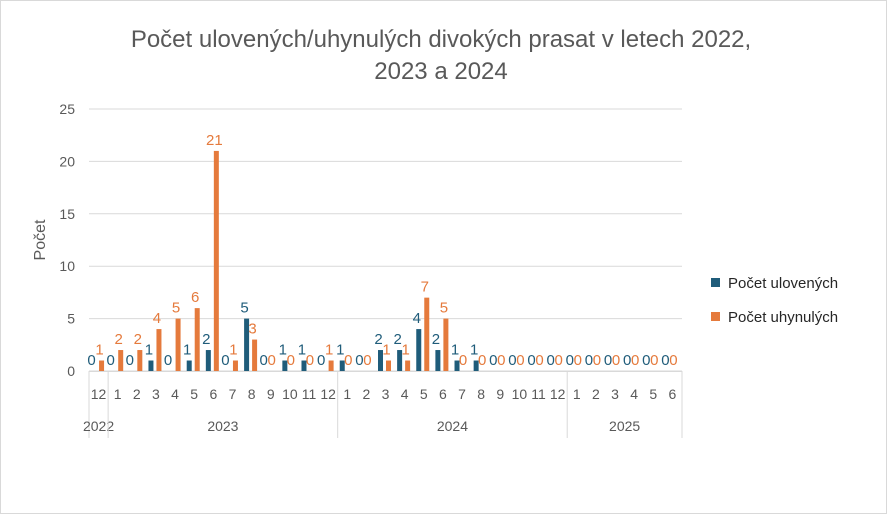  What do you see at coordinates (194, 394) in the screenshot?
I see `x-tick-label: 5` at bounding box center [194, 394].